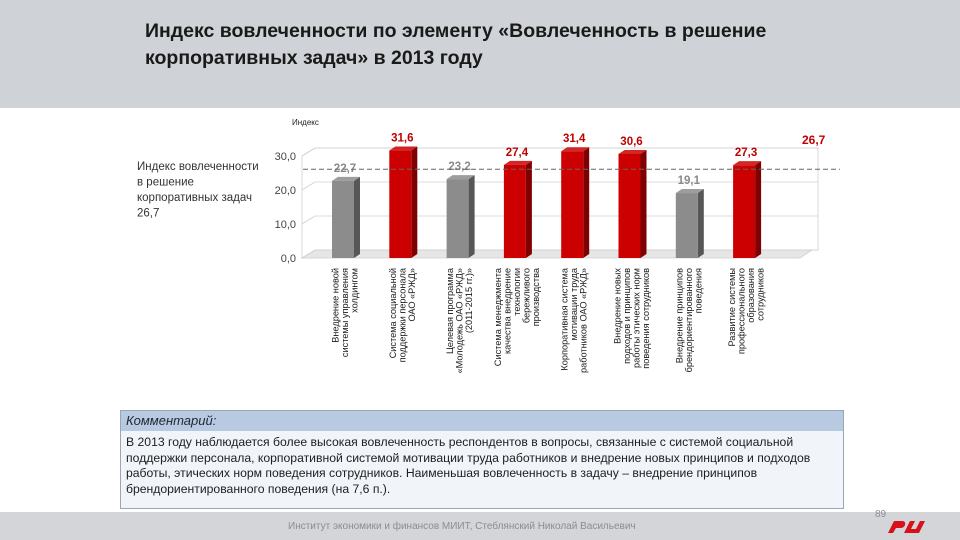 The height and width of the screenshot is (540, 960). Describe the element at coordinates (459, 167) in the screenshot. I see `bar-value-label: 23,2` at that location.